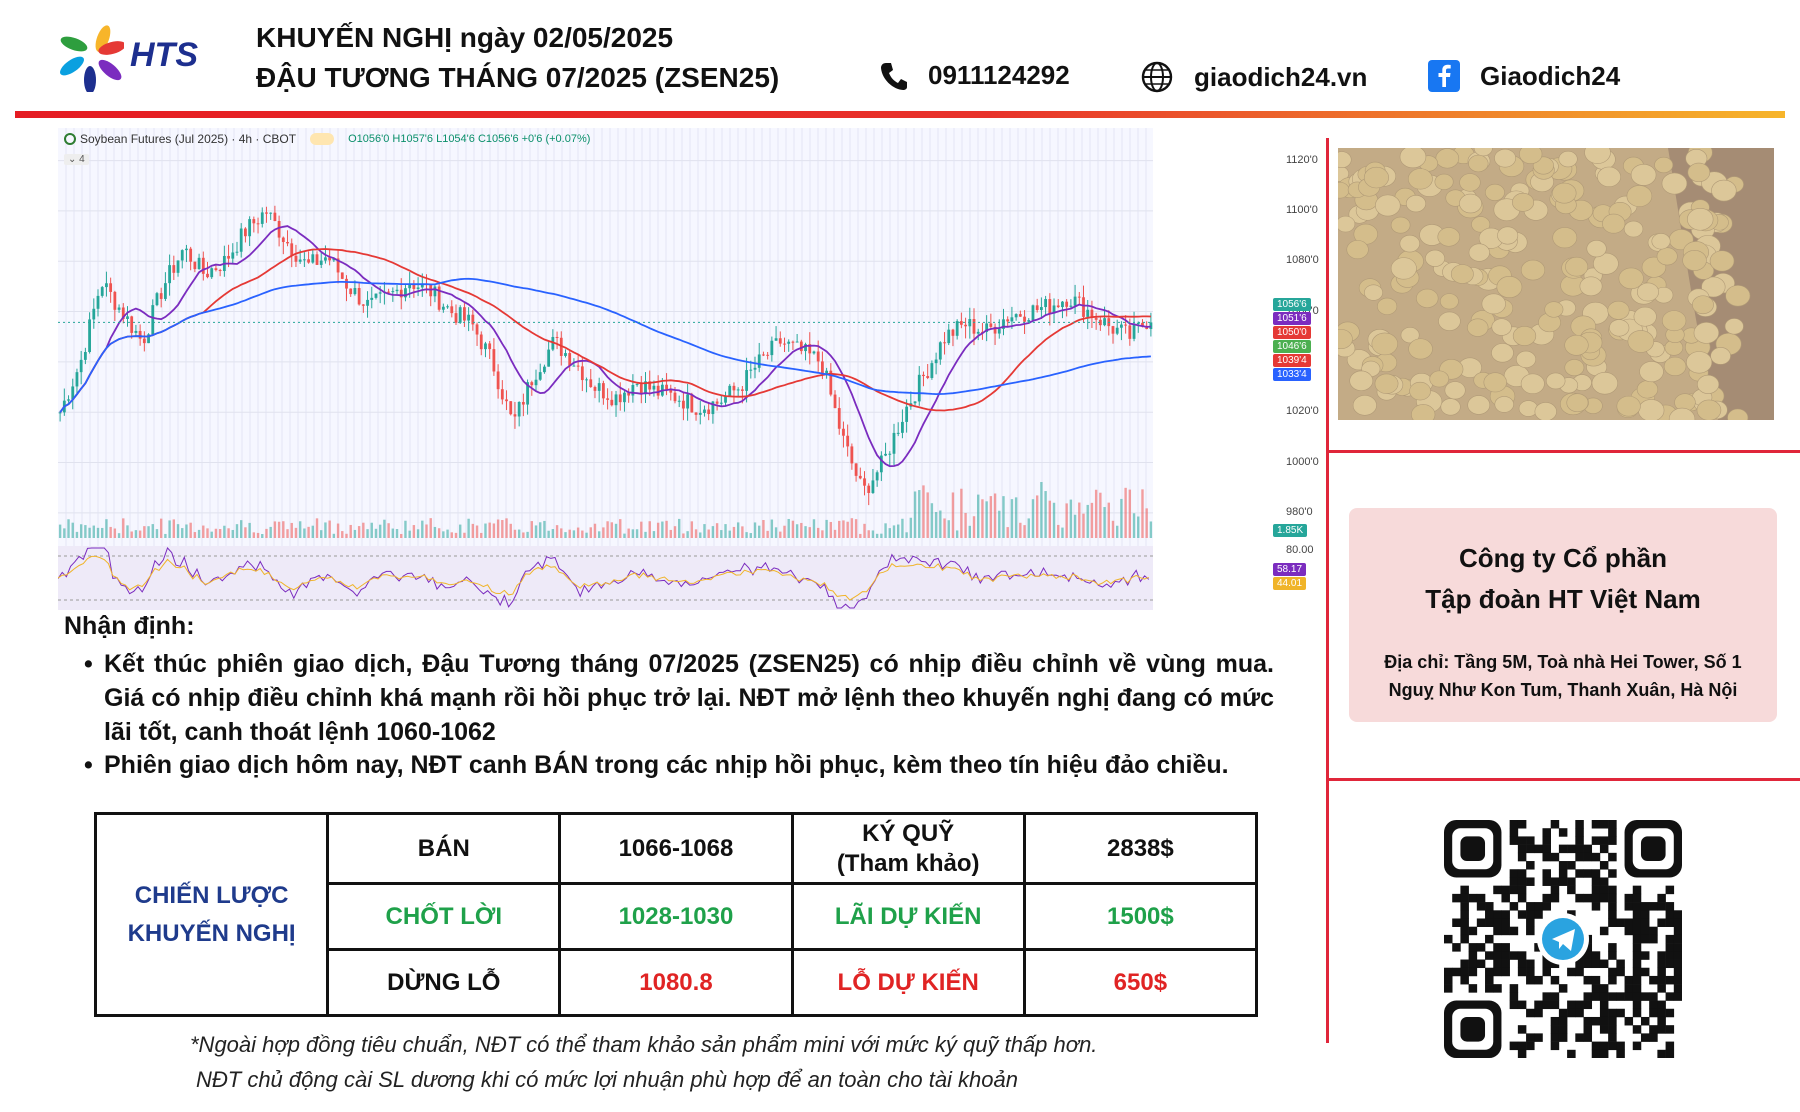  I want to click on page-subtitle: ĐẬU TƯƠNG THÁNG 07/2025 (ZSEN25), so click(518, 77).